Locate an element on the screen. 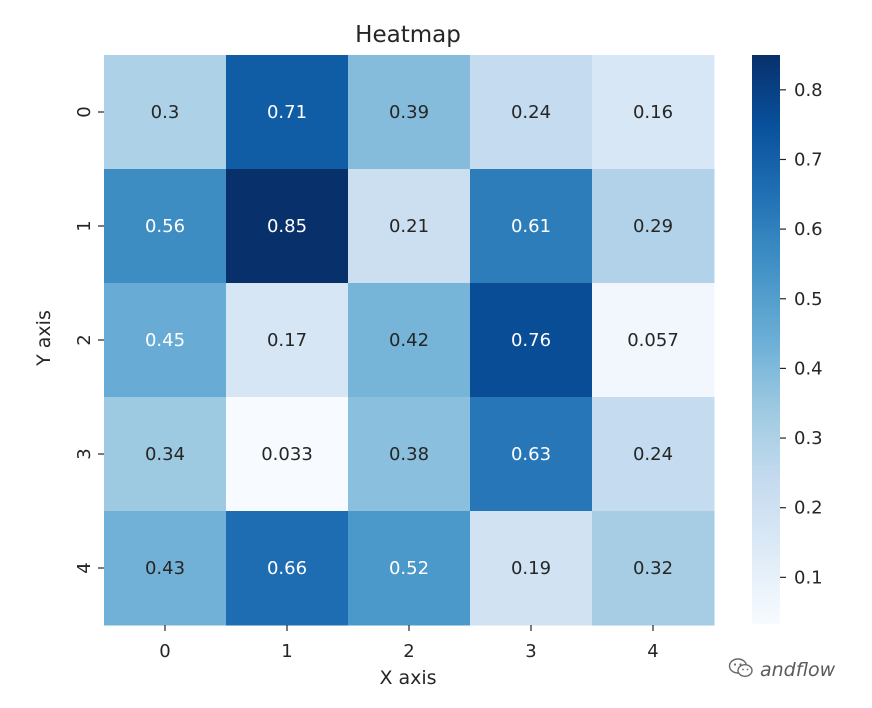  cell-value-label: 0.21 is located at coordinates (409, 226).